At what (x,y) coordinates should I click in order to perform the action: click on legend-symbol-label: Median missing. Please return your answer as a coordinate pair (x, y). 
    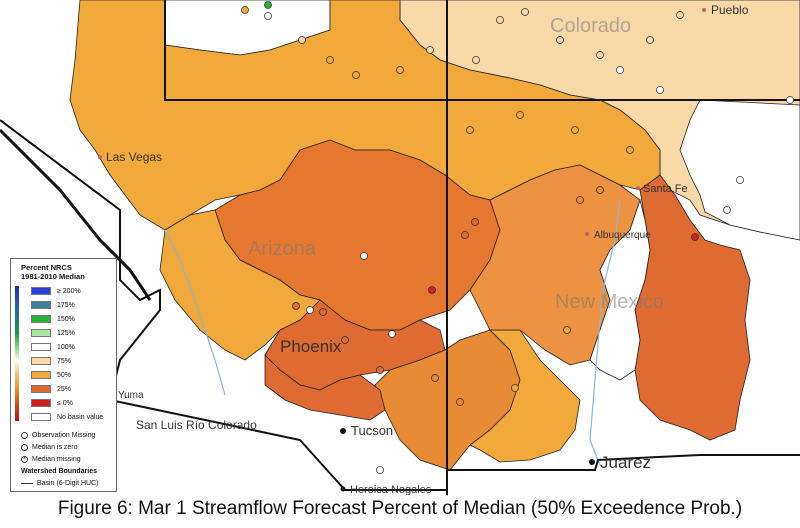
    Looking at the image, I should click on (56, 459).